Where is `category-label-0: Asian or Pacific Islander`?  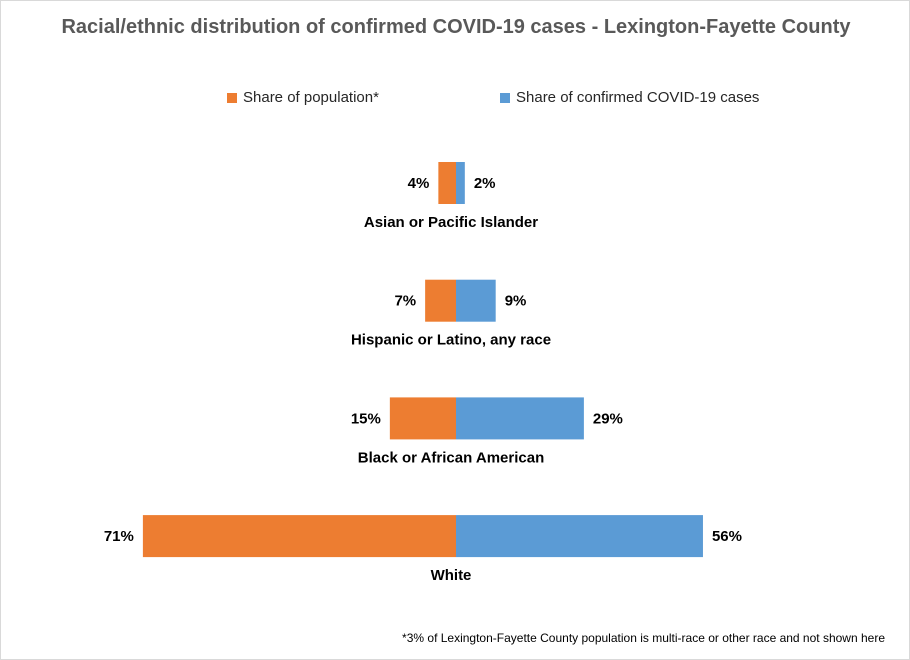
category-label-0: Asian or Pacific Islander is located at coordinates (451, 222).